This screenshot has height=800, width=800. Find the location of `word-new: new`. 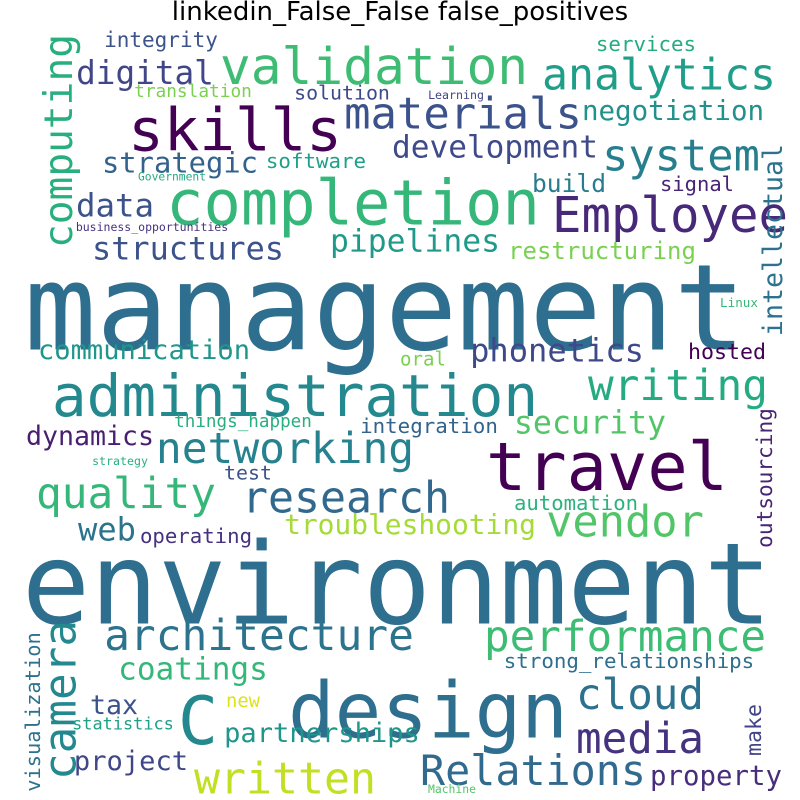

word-new: new is located at coordinates (243, 701).